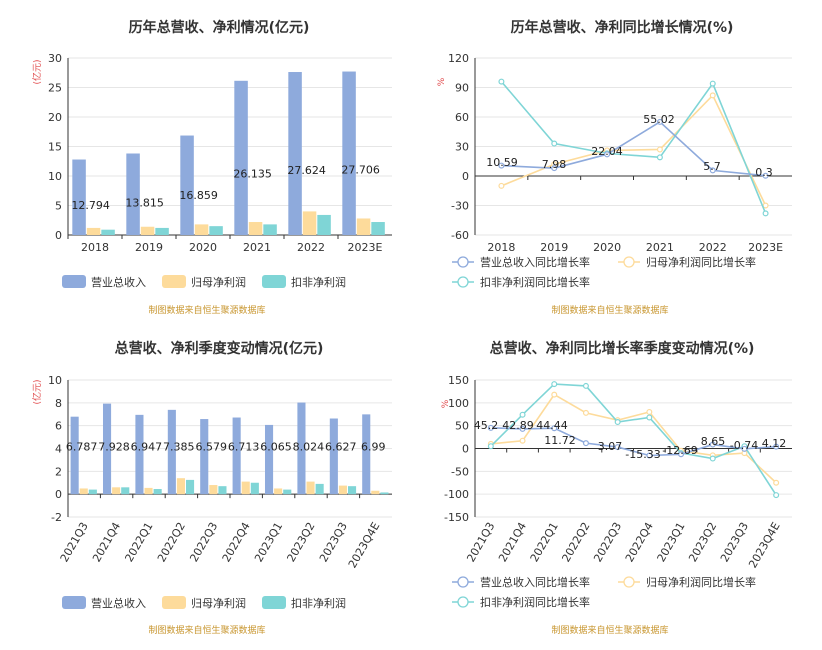  Describe the element at coordinates (90, 205) in the screenshot. I see `data-label: 12.794` at that location.